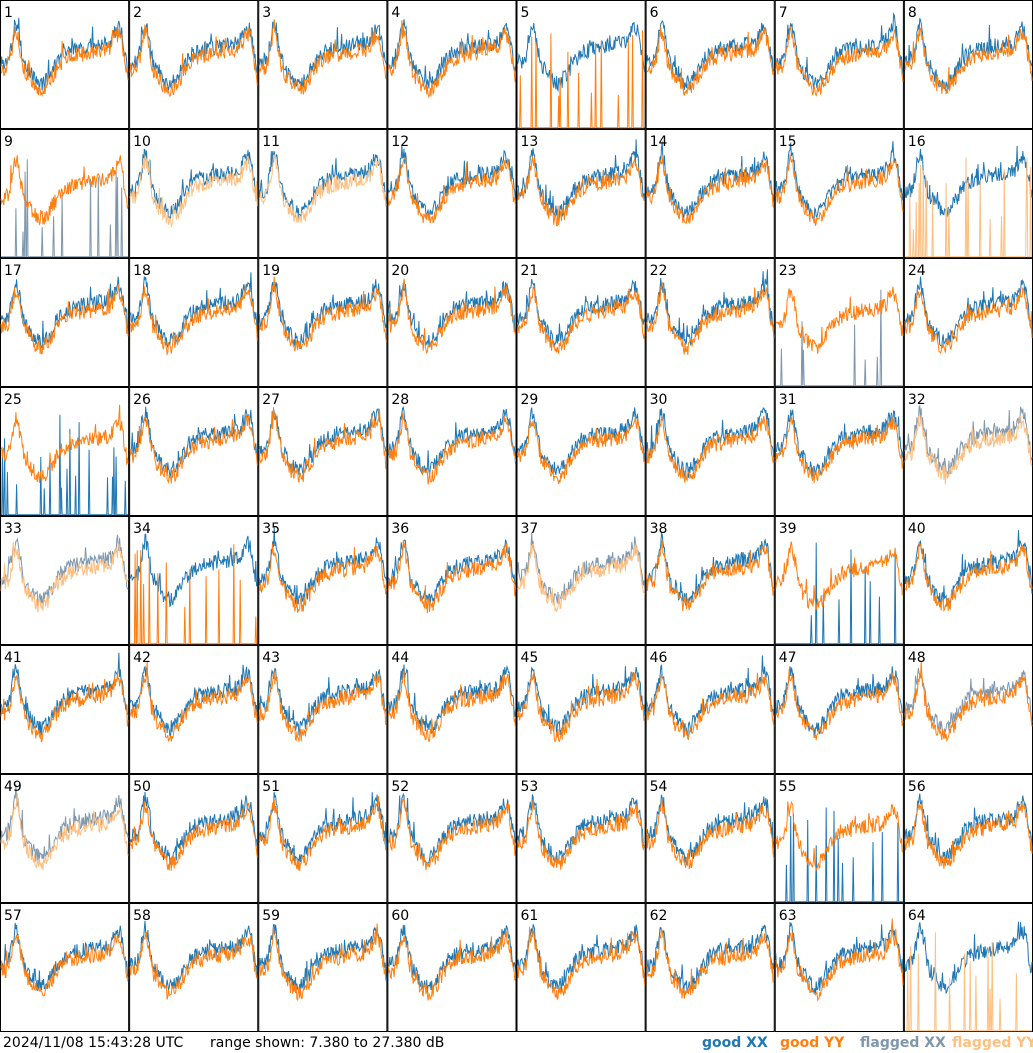  I want to click on spectrum-panel-28: 28, so click(452, 451).